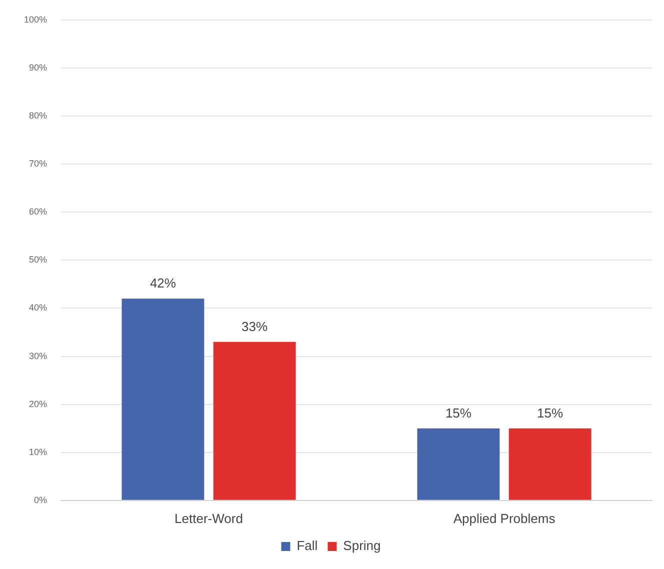 This screenshot has height=569, width=664. Describe the element at coordinates (38, 307) in the screenshot. I see `y-tick-label: 40%` at that location.